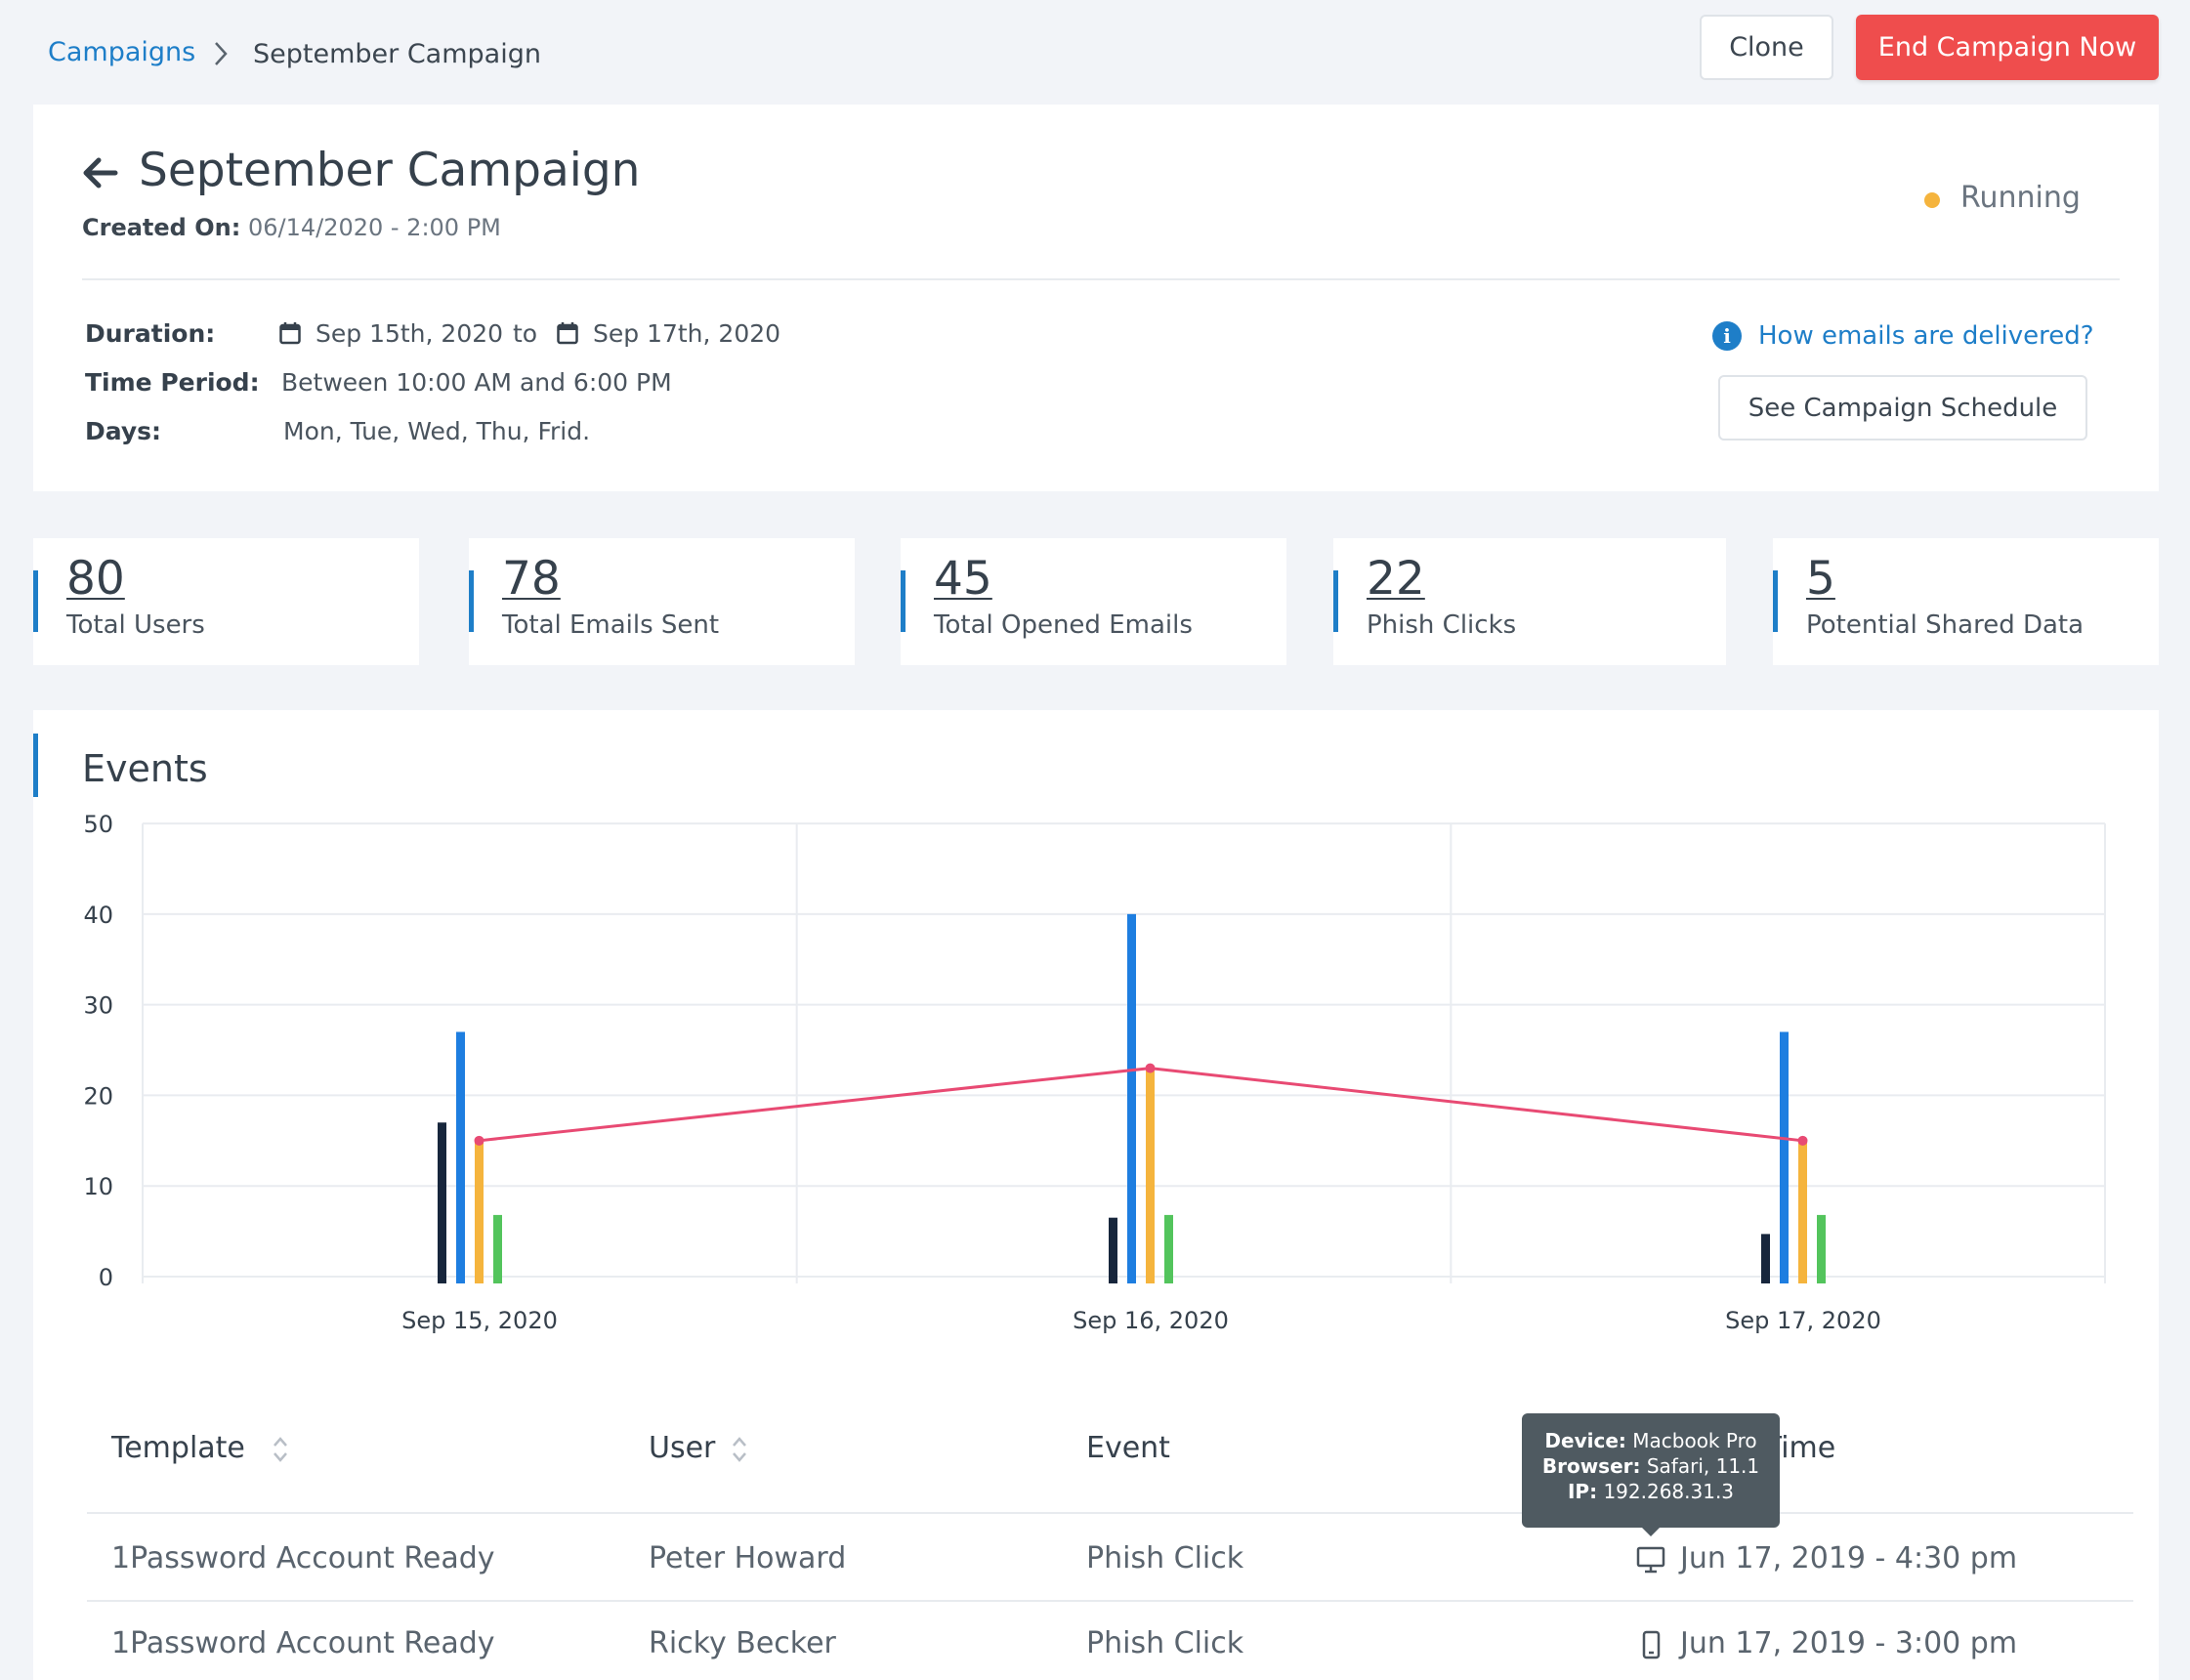 This screenshot has height=1680, width=2190. Describe the element at coordinates (98, 915) in the screenshot. I see `y-tick-label: 40` at that location.